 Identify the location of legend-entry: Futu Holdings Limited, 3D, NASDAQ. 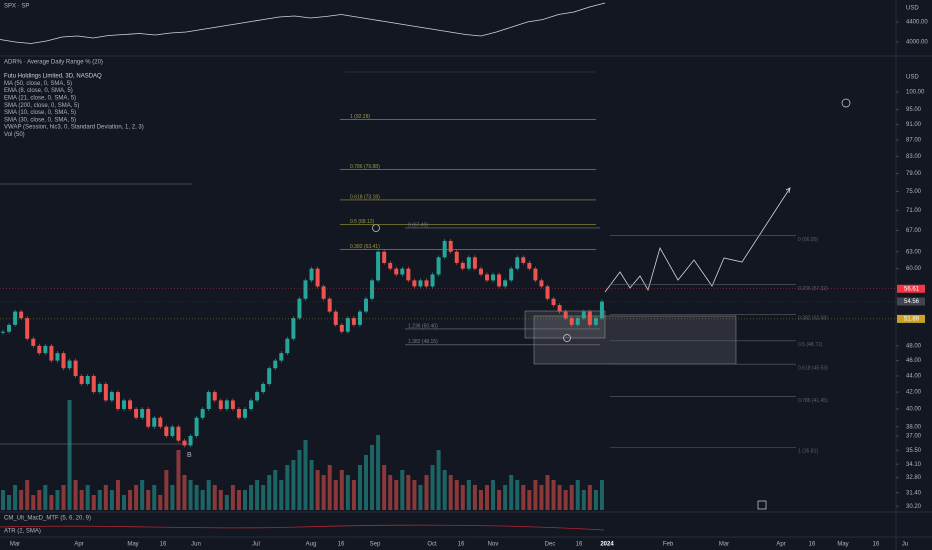
(53, 77).